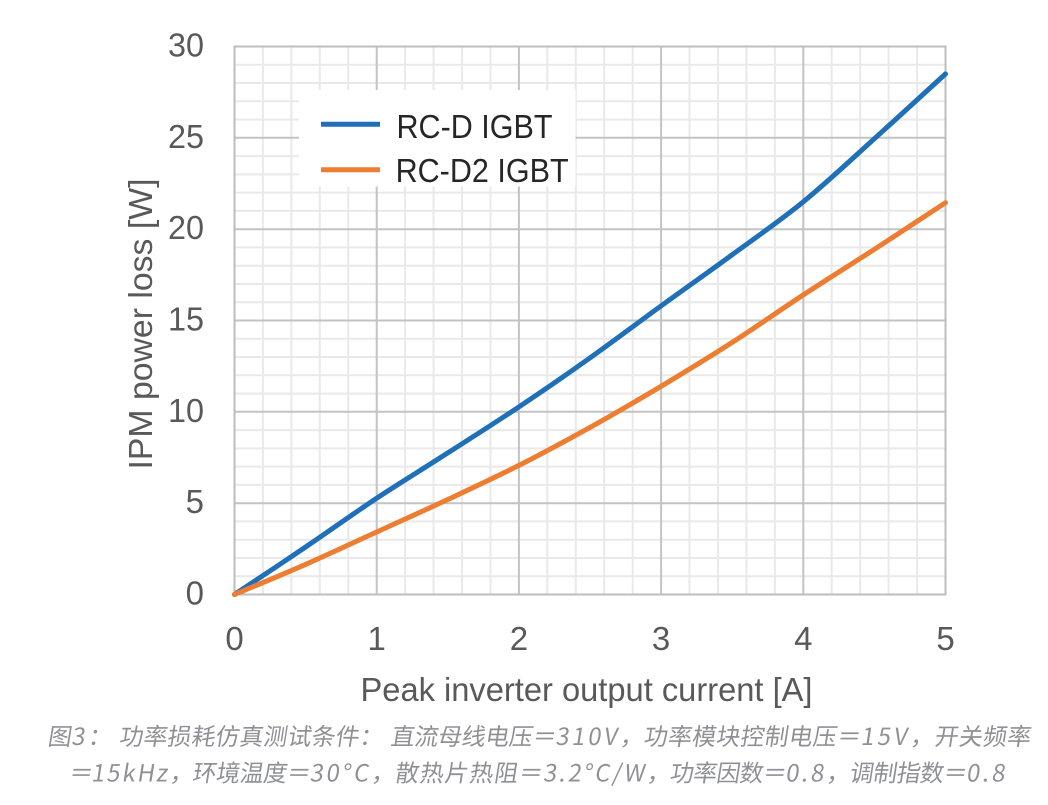 The width and height of the screenshot is (1048, 805). I want to click on svg-text: 20, so click(186, 227).